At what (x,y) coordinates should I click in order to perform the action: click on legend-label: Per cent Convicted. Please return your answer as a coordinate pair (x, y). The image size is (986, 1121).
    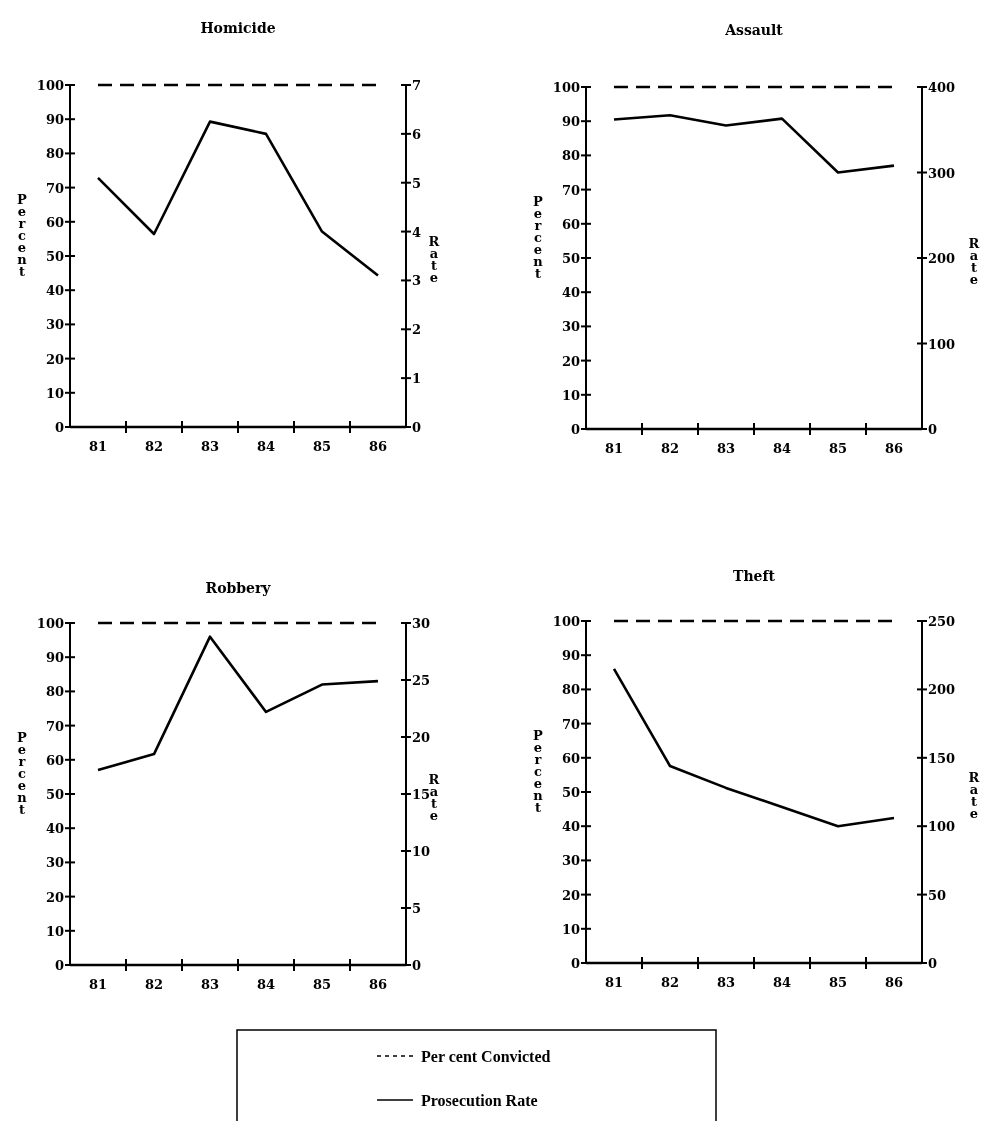
    Looking at the image, I should click on (486, 1056).